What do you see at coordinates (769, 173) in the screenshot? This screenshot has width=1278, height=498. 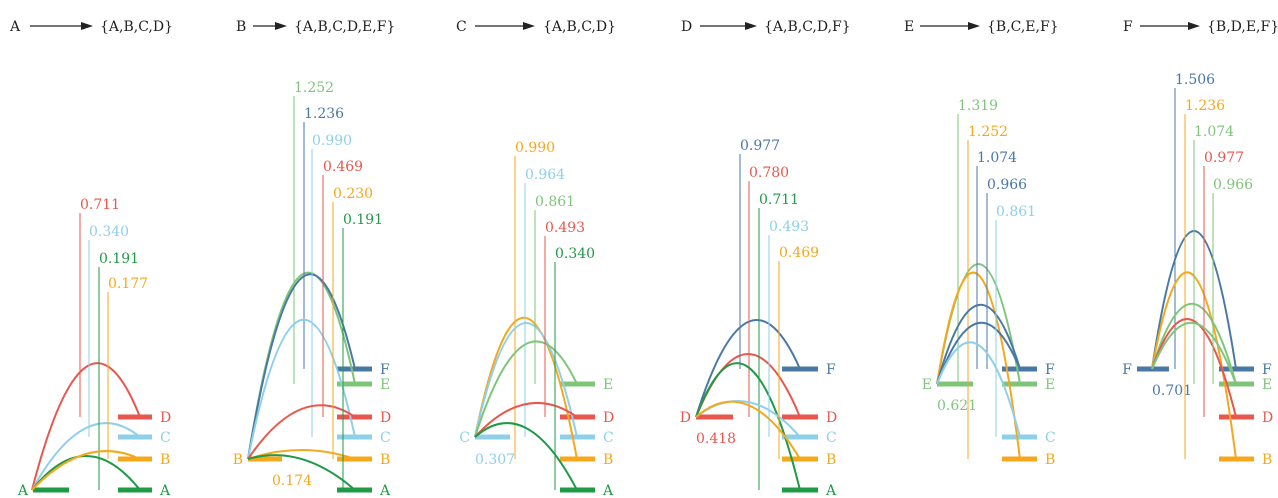 I see `arc-value-label: 0.780` at bounding box center [769, 173].